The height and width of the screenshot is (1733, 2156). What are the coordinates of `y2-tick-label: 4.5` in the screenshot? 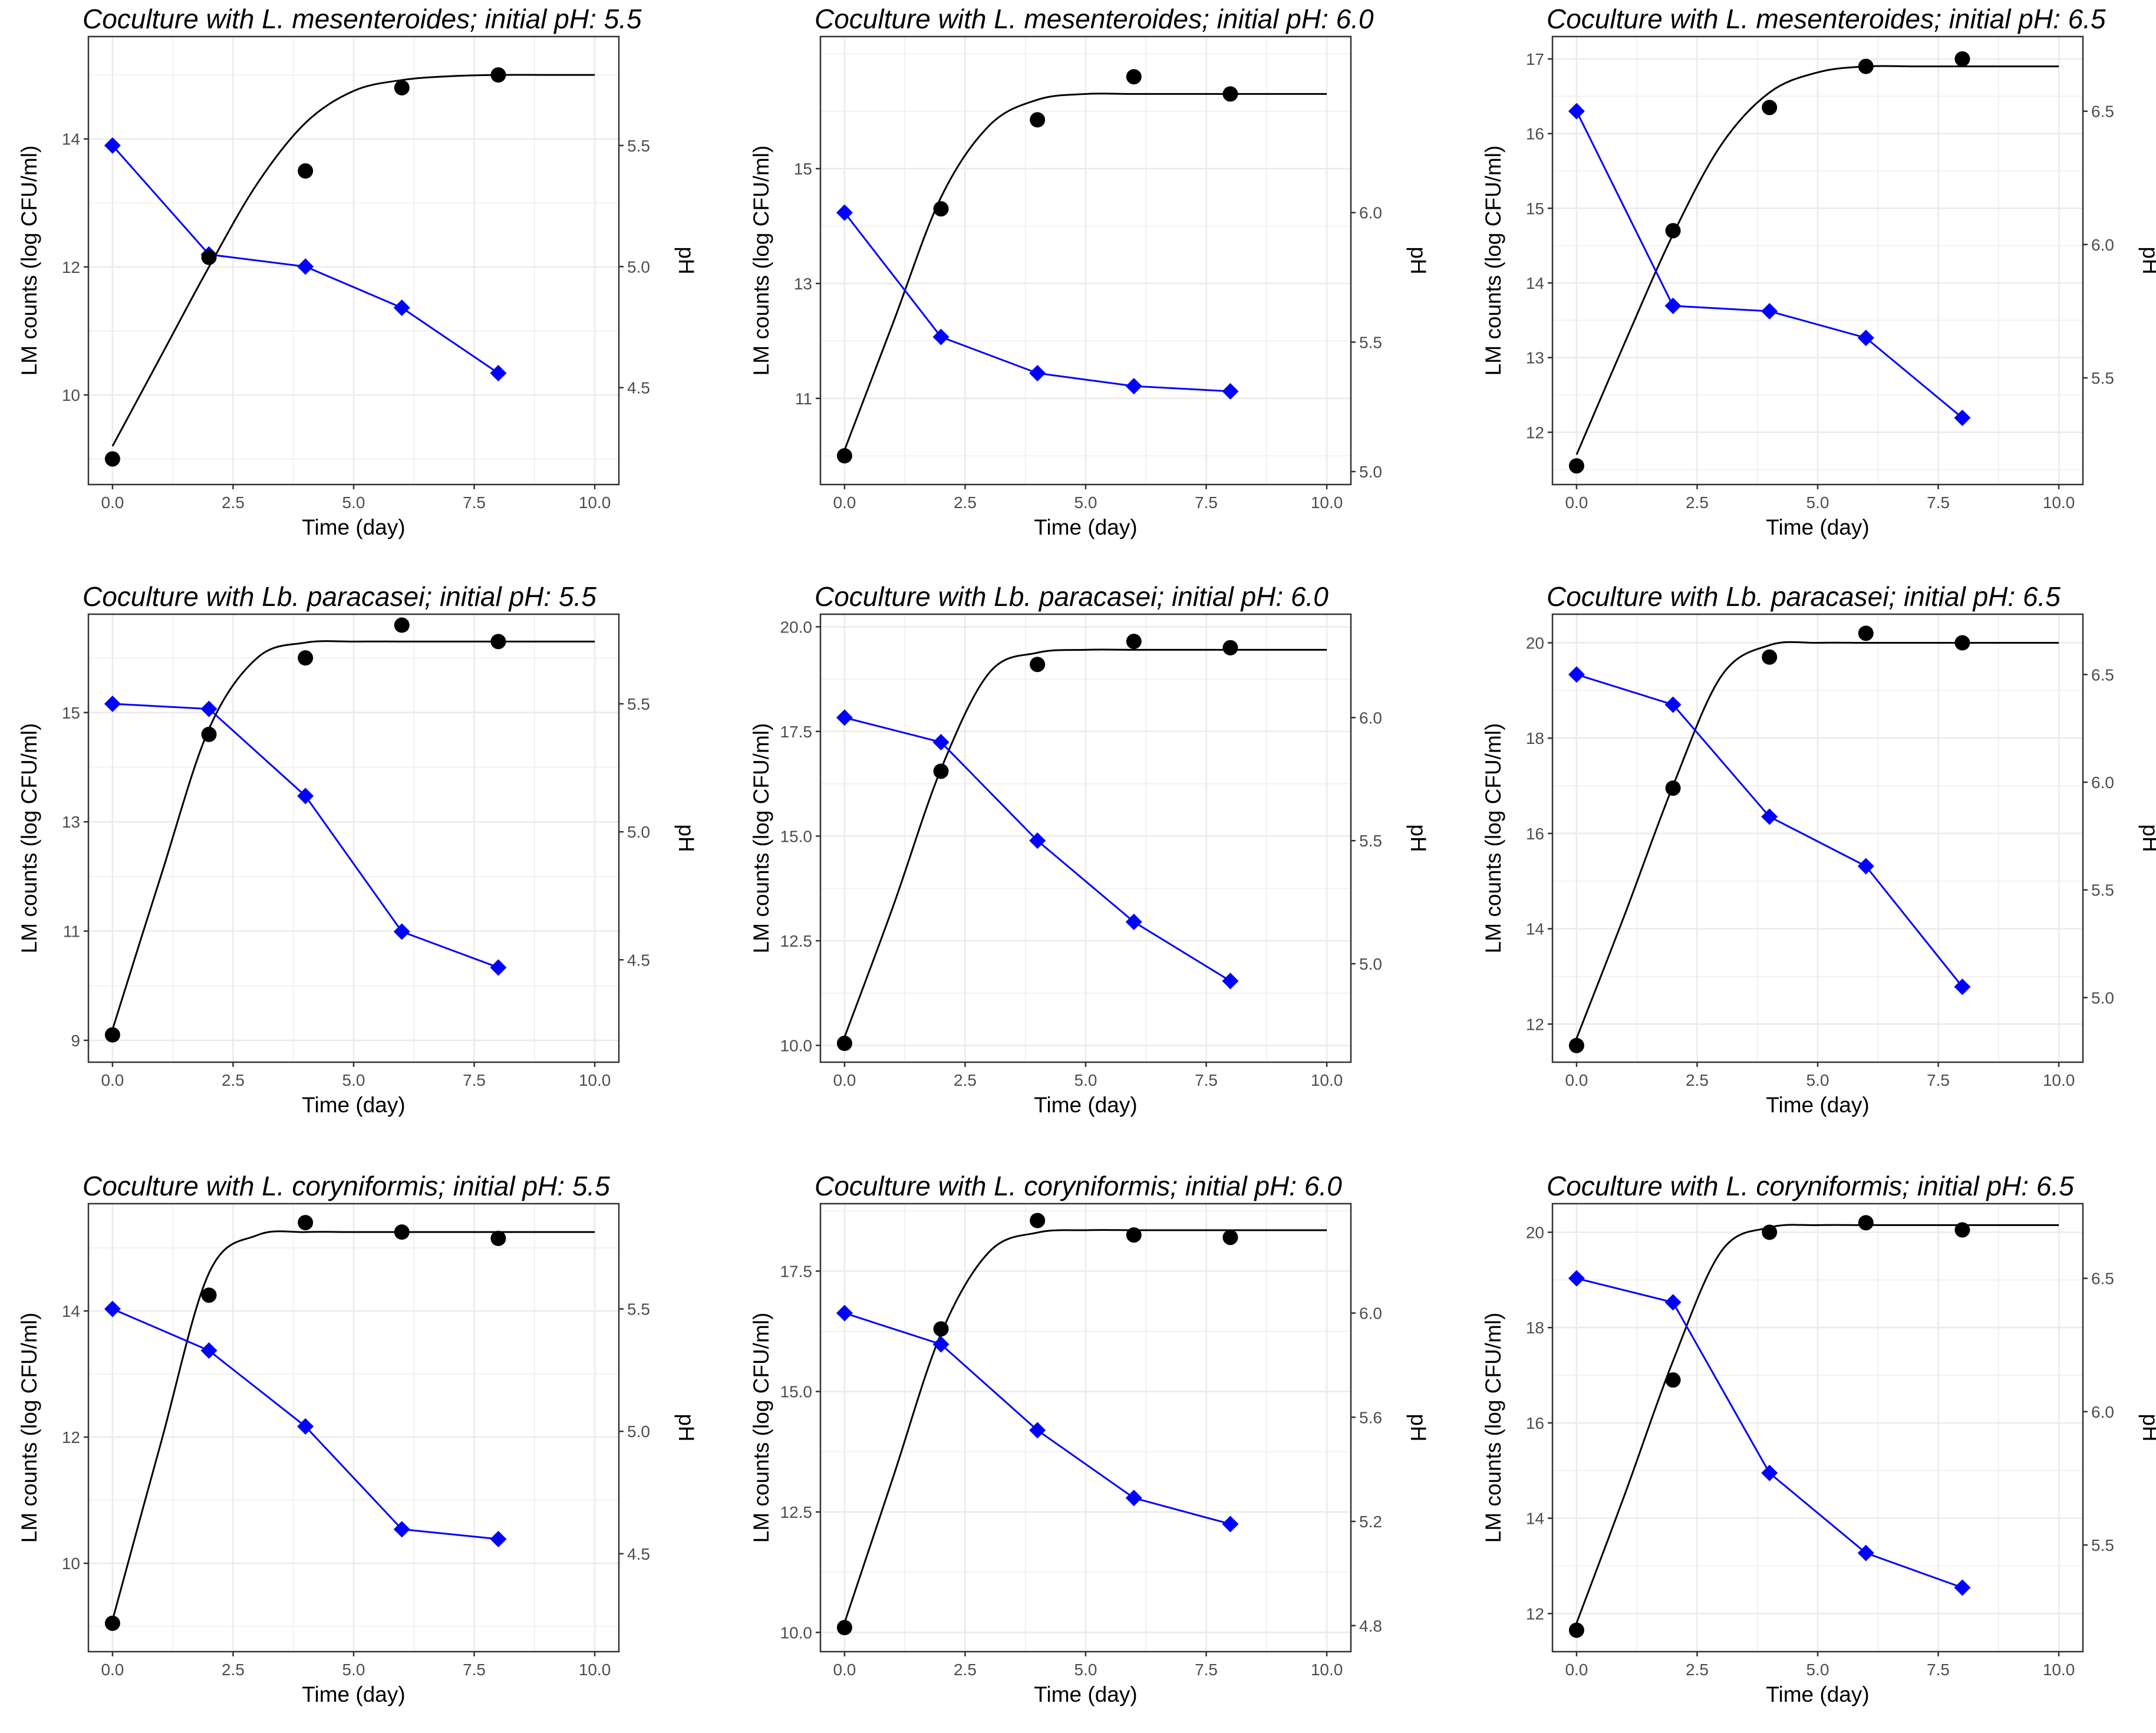 It's located at (638, 1554).